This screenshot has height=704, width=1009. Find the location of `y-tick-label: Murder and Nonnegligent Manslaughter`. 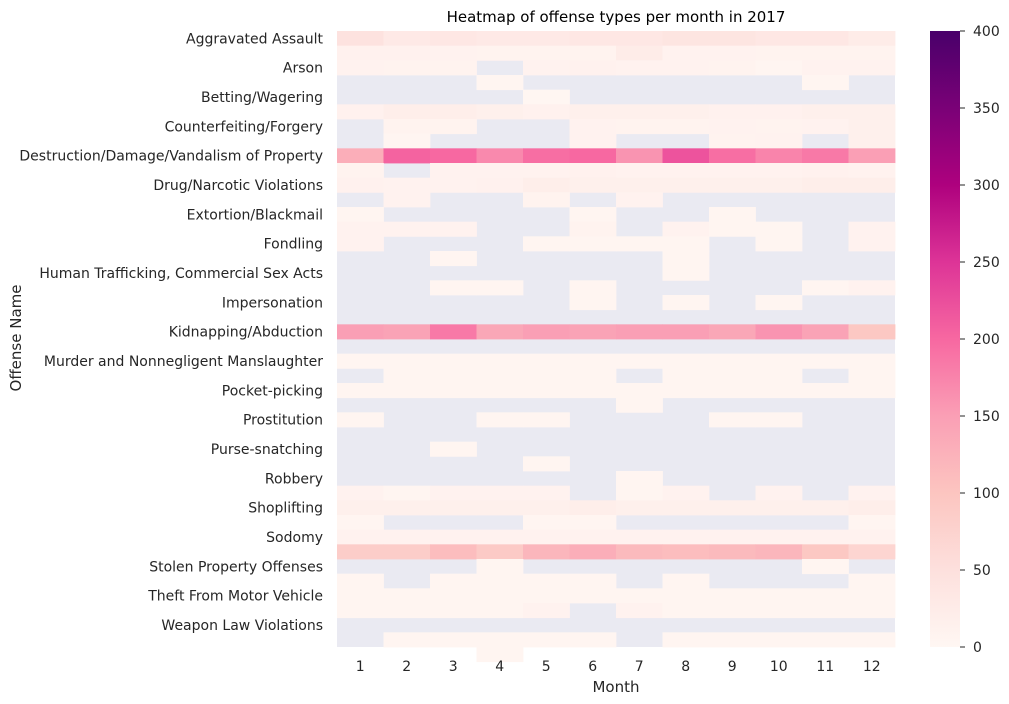

y-tick-label: Murder and Nonnegligent Manslaughter is located at coordinates (183, 362).